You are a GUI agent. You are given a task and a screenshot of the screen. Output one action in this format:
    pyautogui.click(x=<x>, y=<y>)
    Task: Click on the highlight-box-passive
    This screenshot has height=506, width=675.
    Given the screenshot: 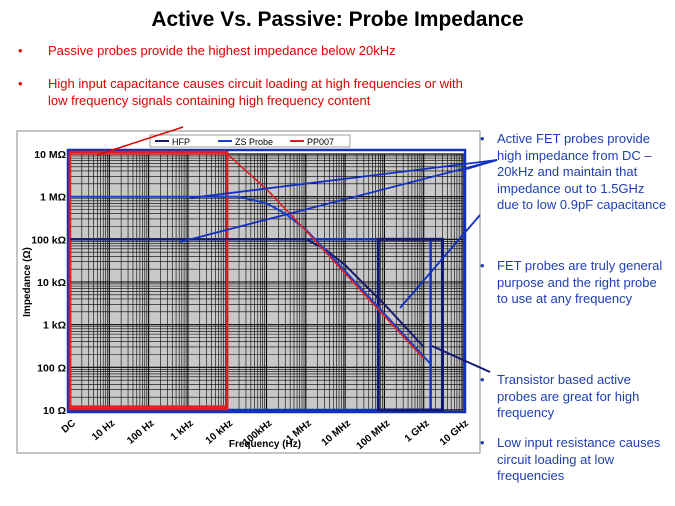 What is the action you would take?
    pyautogui.click(x=148, y=280)
    